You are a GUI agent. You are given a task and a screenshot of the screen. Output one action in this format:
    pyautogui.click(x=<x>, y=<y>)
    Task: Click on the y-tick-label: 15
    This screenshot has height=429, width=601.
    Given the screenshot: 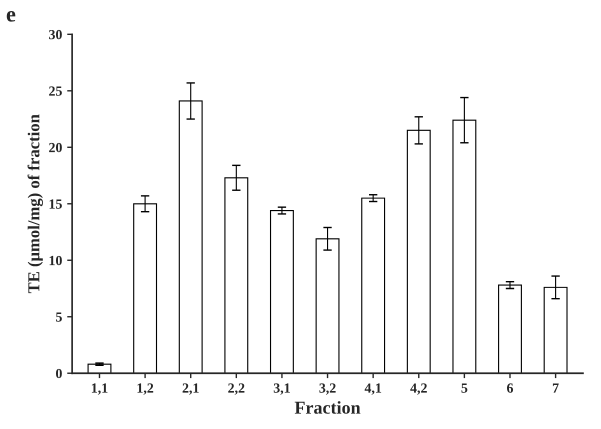 What is the action you would take?
    pyautogui.click(x=56, y=204)
    